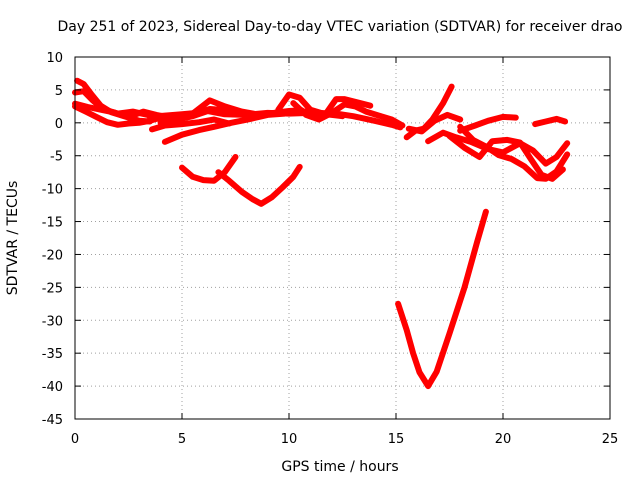  What do you see at coordinates (13, 238) in the screenshot?
I see `y-axis-label: SDTVAR / TECUs` at bounding box center [13, 238].